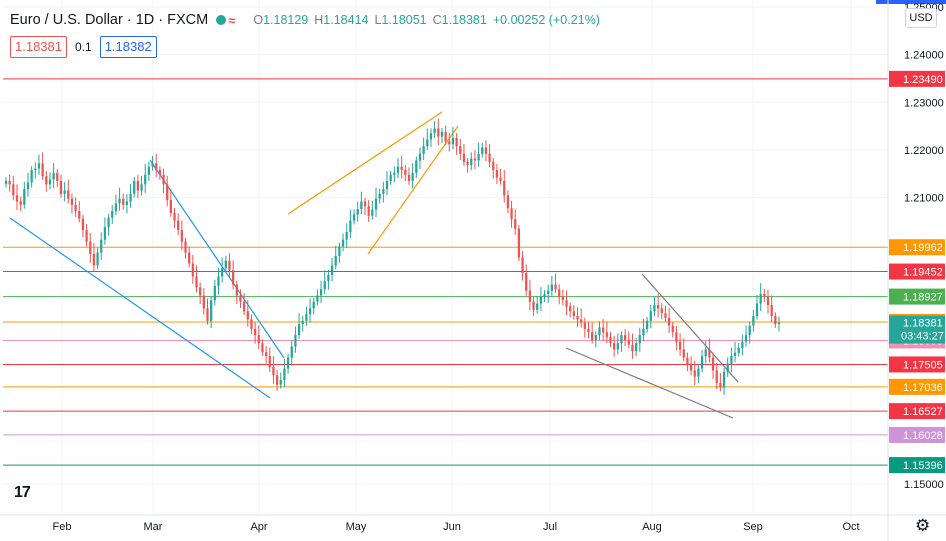  I want to click on wave-icon: ≈, so click(232, 20).